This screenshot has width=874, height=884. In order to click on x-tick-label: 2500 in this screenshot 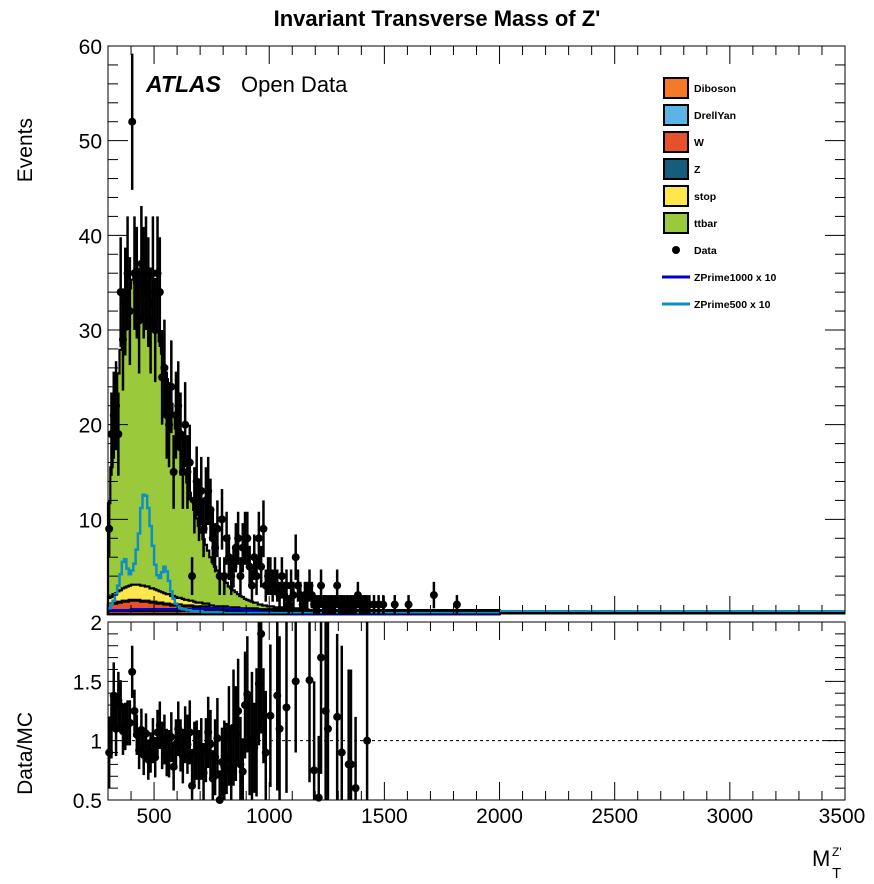, I will do `click(614, 816)`.